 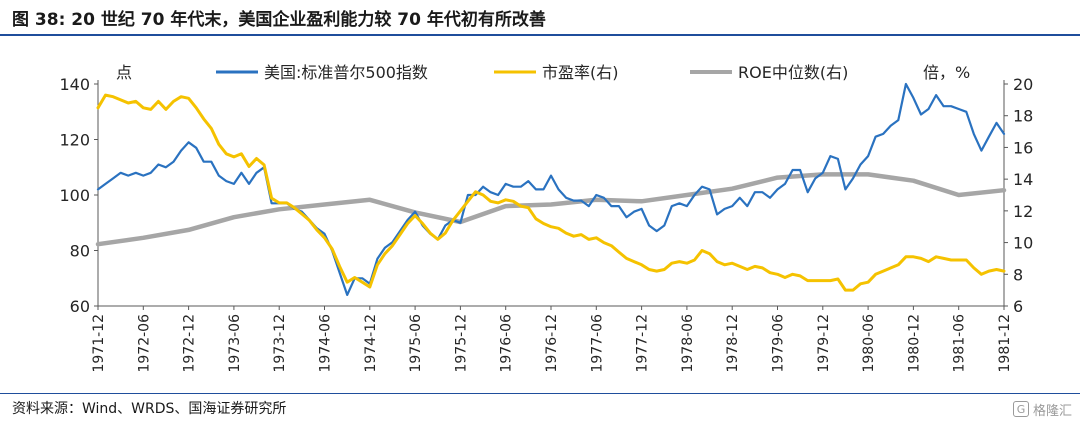 I want to click on watermark-logo-icon: G, so click(x=1020, y=409).